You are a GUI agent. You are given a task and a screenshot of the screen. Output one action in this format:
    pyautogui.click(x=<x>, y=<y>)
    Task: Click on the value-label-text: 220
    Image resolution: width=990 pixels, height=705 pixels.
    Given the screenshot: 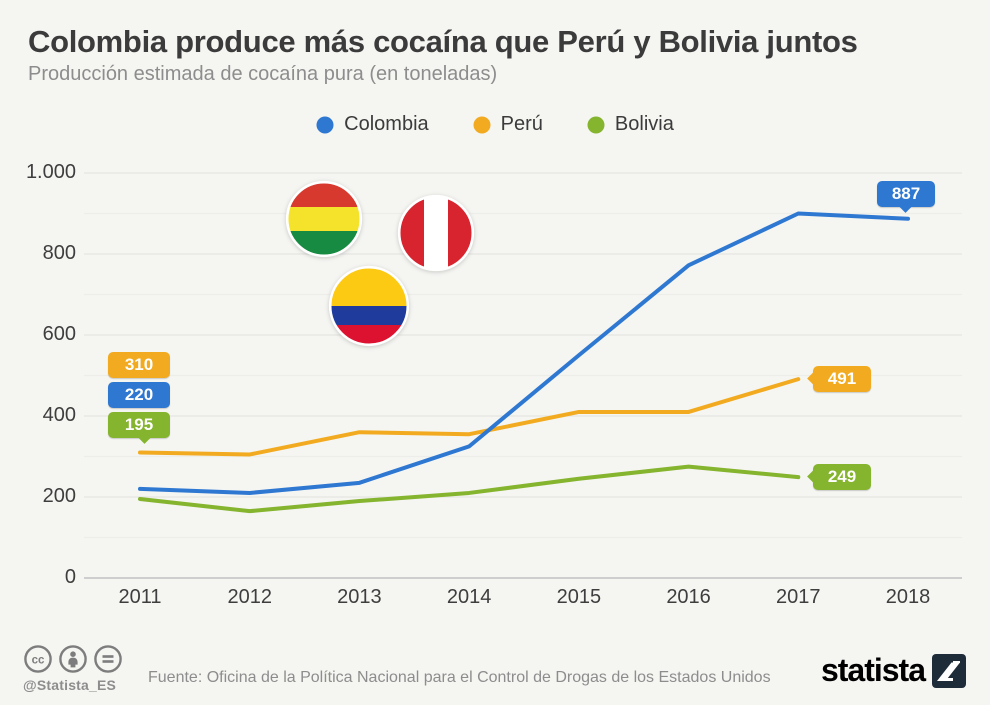 What is the action you would take?
    pyautogui.click(x=139, y=394)
    